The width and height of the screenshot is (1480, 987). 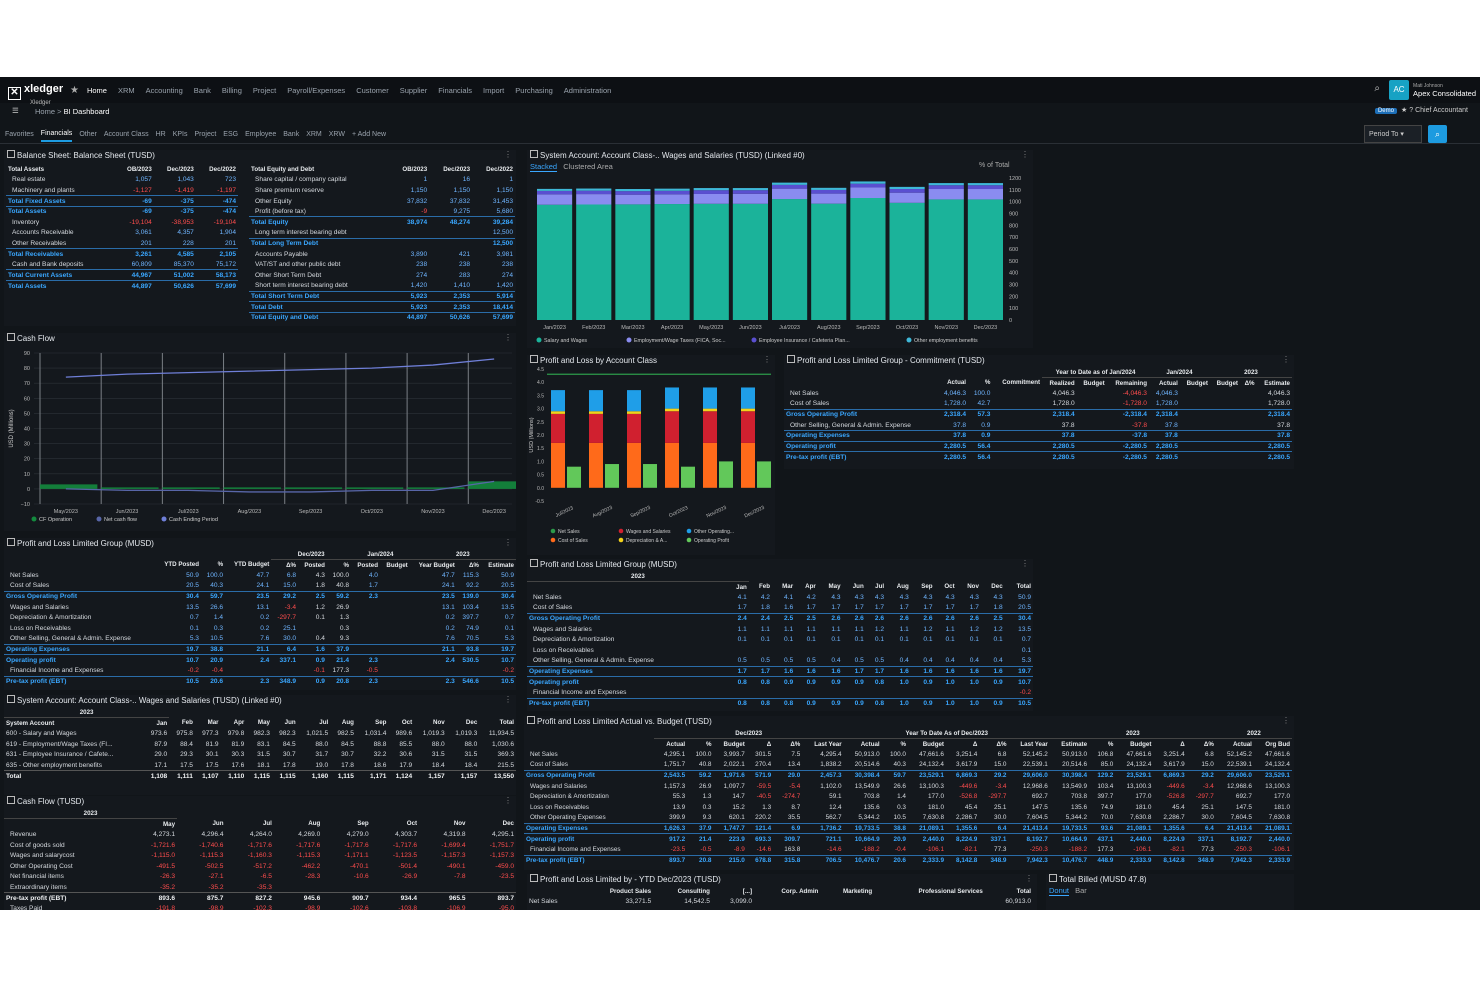 I want to click on nav-payroll: Payroll/Expenses, so click(x=316, y=90).